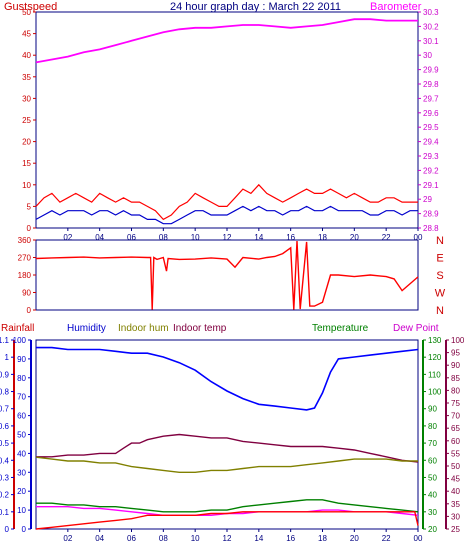 This screenshot has width=469, height=555. I want to click on humidity-tick-label-30: 30, so click(21, 472).